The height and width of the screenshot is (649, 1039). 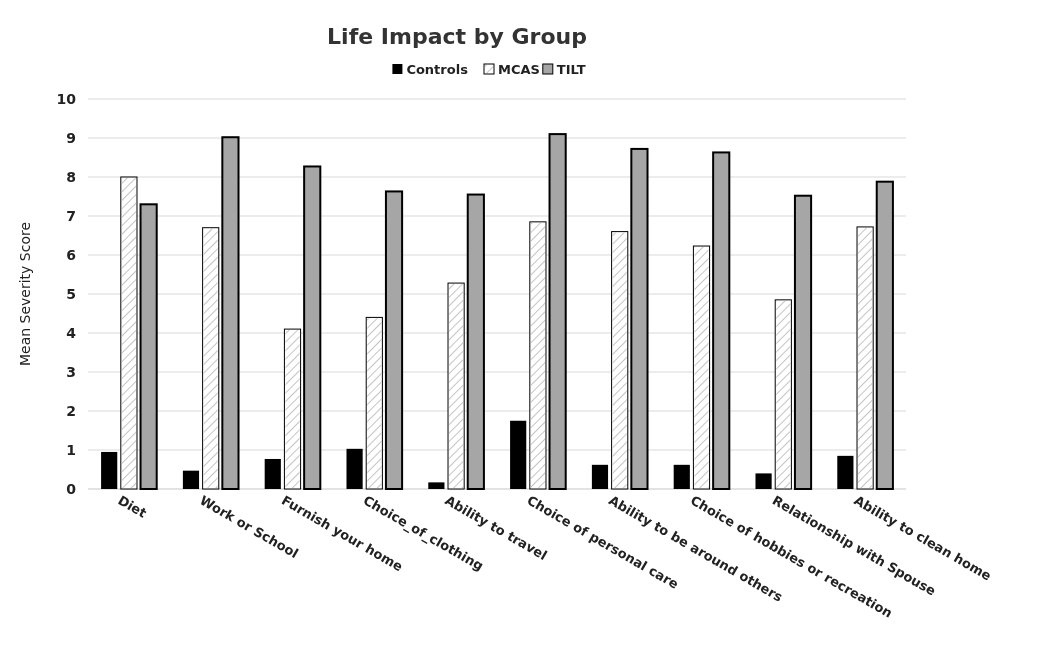 What do you see at coordinates (71, 332) in the screenshot?
I see `y-tick-label: 4` at bounding box center [71, 332].